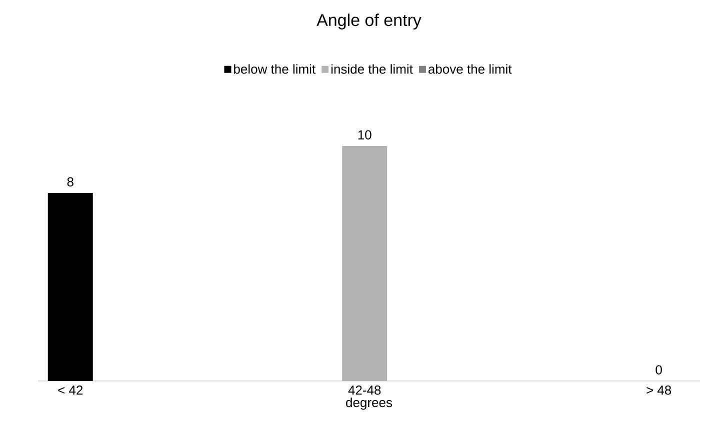  Describe the element at coordinates (372, 69) in the screenshot. I see `legend-label: inside the limit` at that location.